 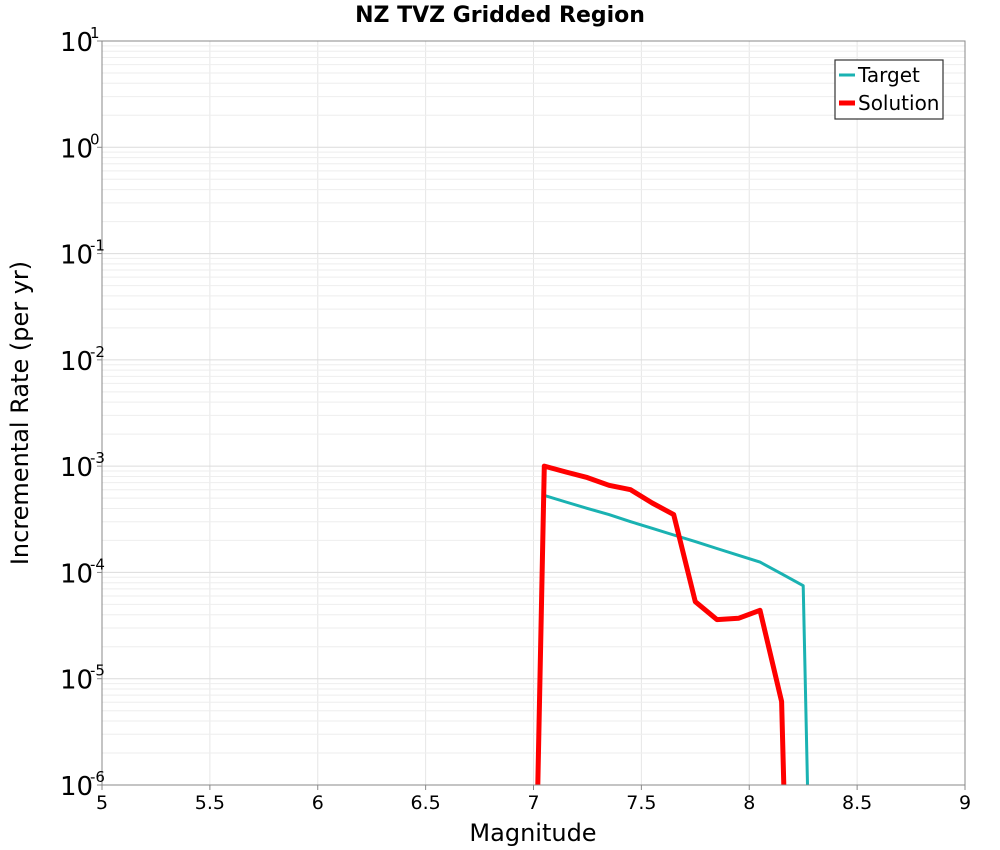 What do you see at coordinates (97, 671) in the screenshot?
I see `y-tick-exponent: -5` at bounding box center [97, 671].